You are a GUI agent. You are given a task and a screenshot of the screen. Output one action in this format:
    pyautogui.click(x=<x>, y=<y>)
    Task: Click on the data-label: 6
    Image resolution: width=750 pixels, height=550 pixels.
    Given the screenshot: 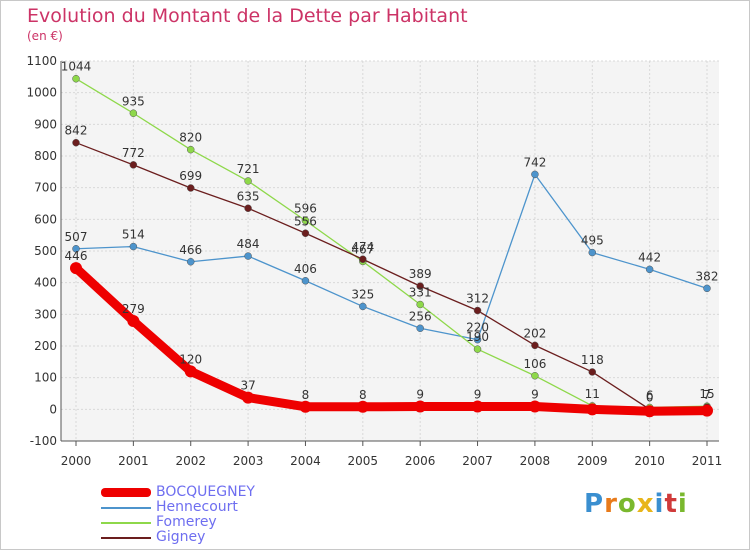 What is the action you would take?
    pyautogui.click(x=650, y=395)
    